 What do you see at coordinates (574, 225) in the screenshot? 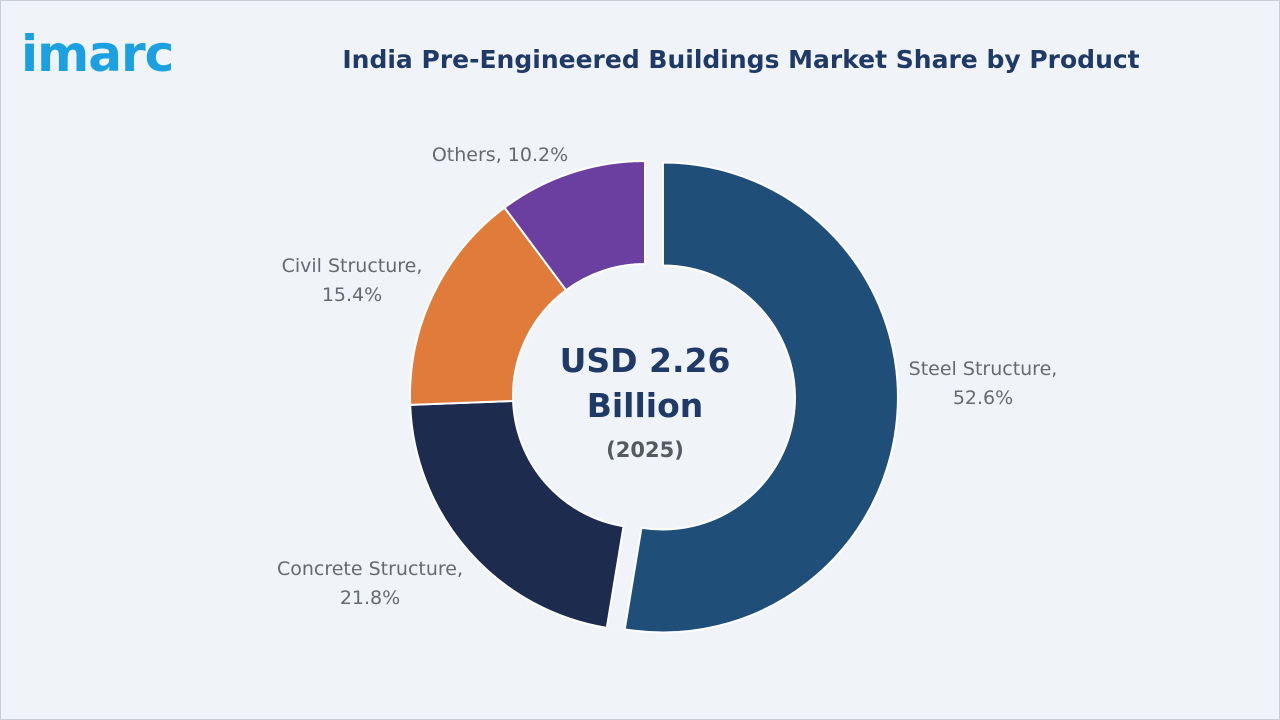
I see `slice-others` at bounding box center [574, 225].